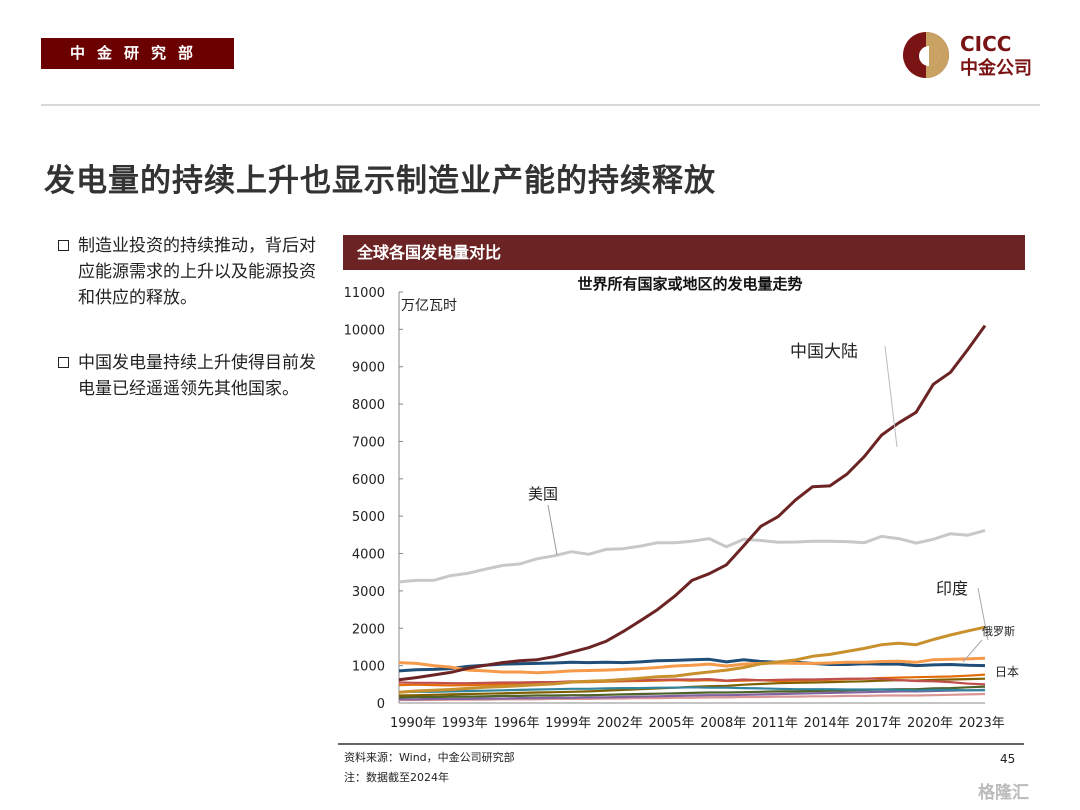 Image resolution: width=1080 pixels, height=810 pixels. Describe the element at coordinates (368, 405) in the screenshot. I see `y-tick-label: 8000` at that location.